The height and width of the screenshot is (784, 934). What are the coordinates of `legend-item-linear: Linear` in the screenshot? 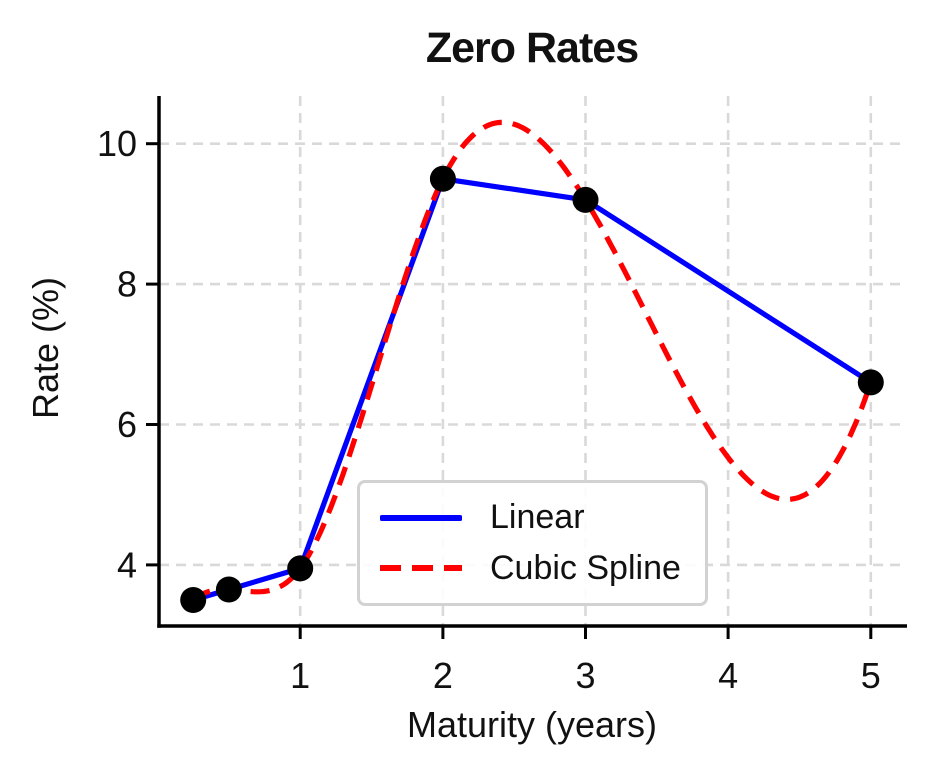 It's located at (542, 517).